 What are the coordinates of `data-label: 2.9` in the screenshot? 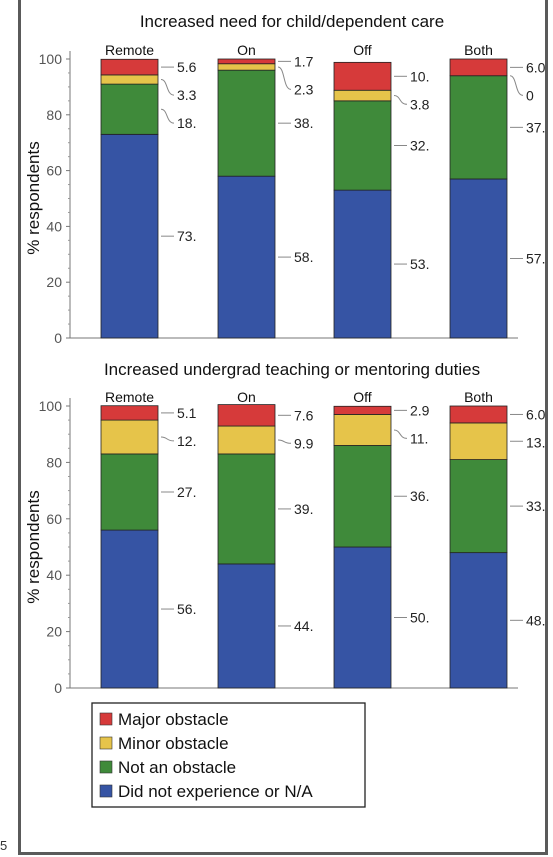 It's located at (420, 410).